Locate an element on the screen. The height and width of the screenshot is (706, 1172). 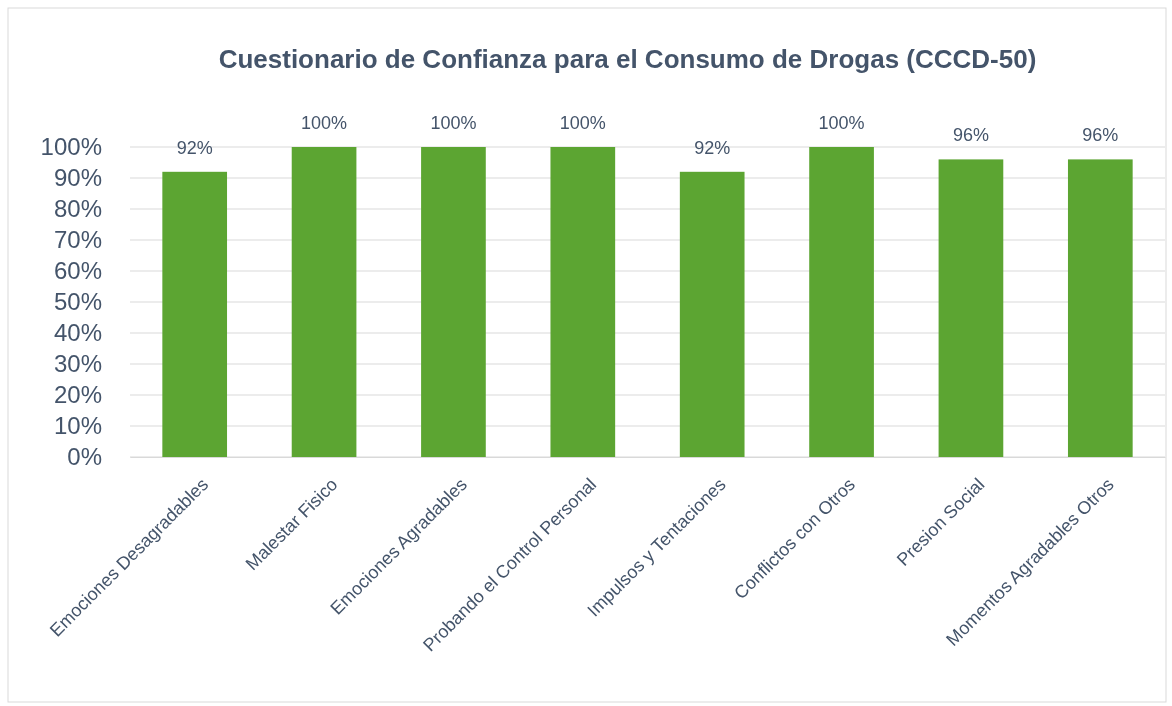
y-tick-label: 60% is located at coordinates (77, 271).